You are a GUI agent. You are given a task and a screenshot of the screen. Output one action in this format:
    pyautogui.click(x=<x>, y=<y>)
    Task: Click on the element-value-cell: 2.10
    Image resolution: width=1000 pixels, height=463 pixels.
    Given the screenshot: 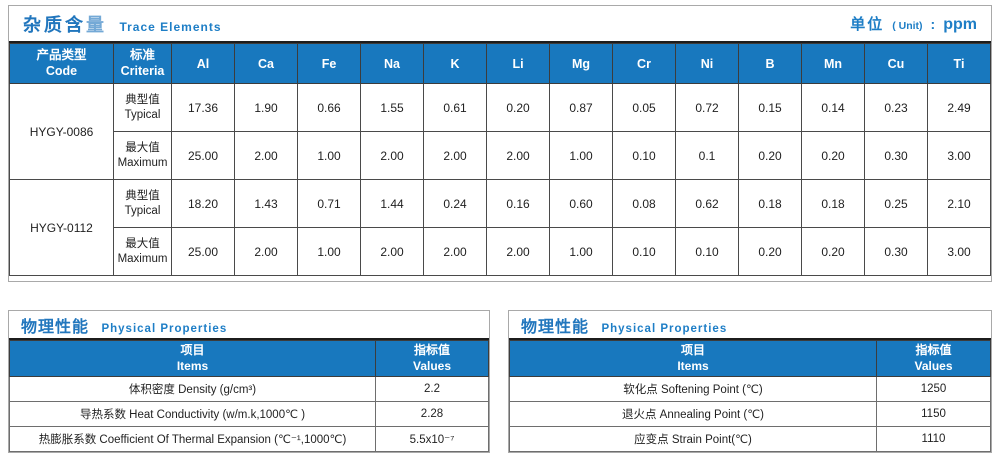 What is the action you would take?
    pyautogui.click(x=959, y=203)
    